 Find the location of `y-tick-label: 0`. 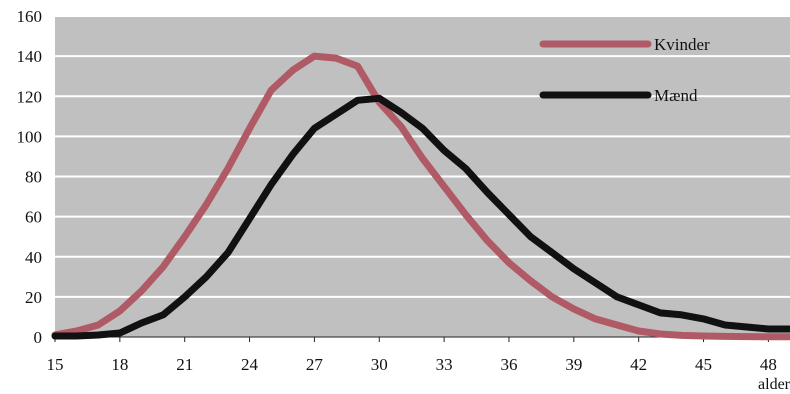

y-tick-label: 0 is located at coordinates (38, 337).